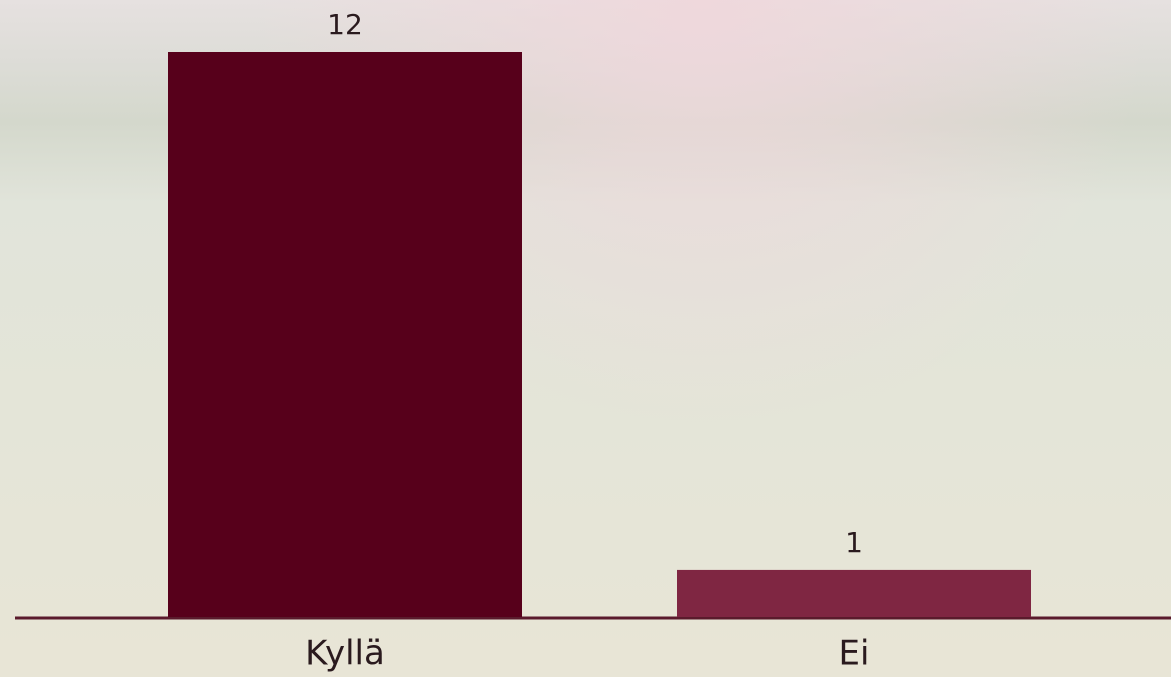  I want to click on x-tick-label: Kyllä, so click(345, 654).